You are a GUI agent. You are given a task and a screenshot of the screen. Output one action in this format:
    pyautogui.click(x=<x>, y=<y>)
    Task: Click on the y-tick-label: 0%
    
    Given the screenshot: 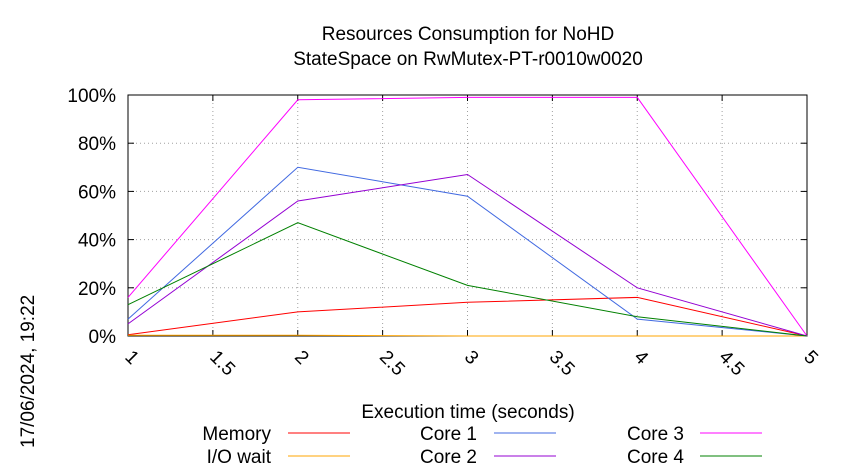 What is the action you would take?
    pyautogui.click(x=103, y=337)
    